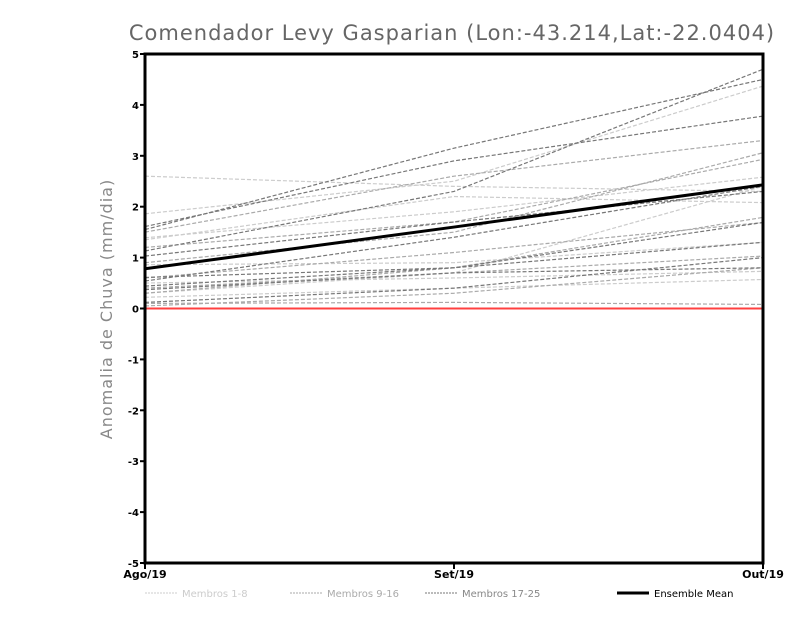  What do you see at coordinates (106, 309) in the screenshot?
I see `y-axis-label: Anomalia de Chuva (mm/dia)` at bounding box center [106, 309].